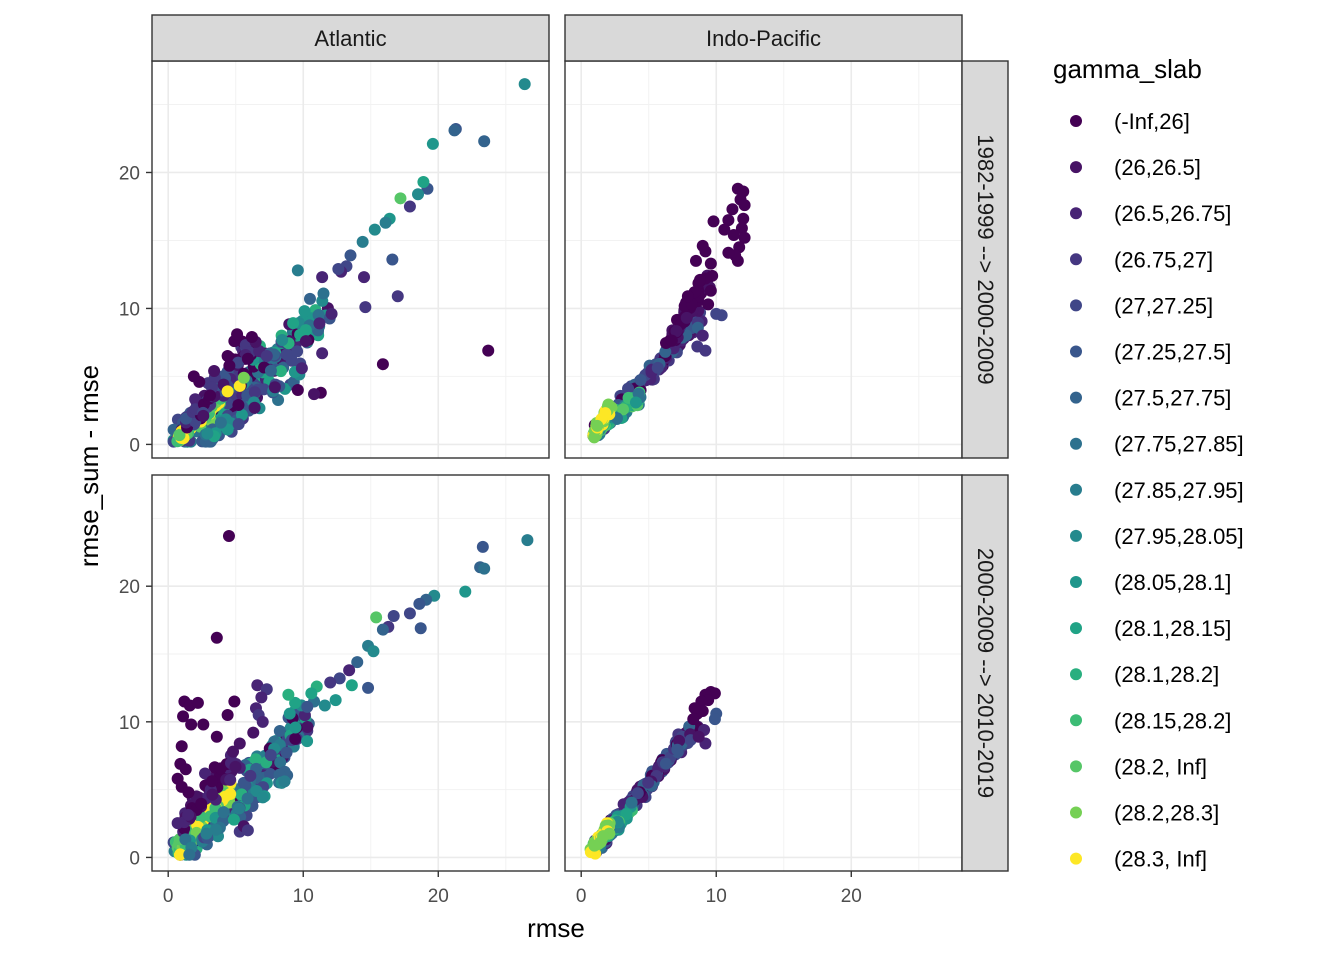 This screenshot has width=1344, height=960. I want to click on column-strip-label: Indo-Pacific, so click(763, 38).